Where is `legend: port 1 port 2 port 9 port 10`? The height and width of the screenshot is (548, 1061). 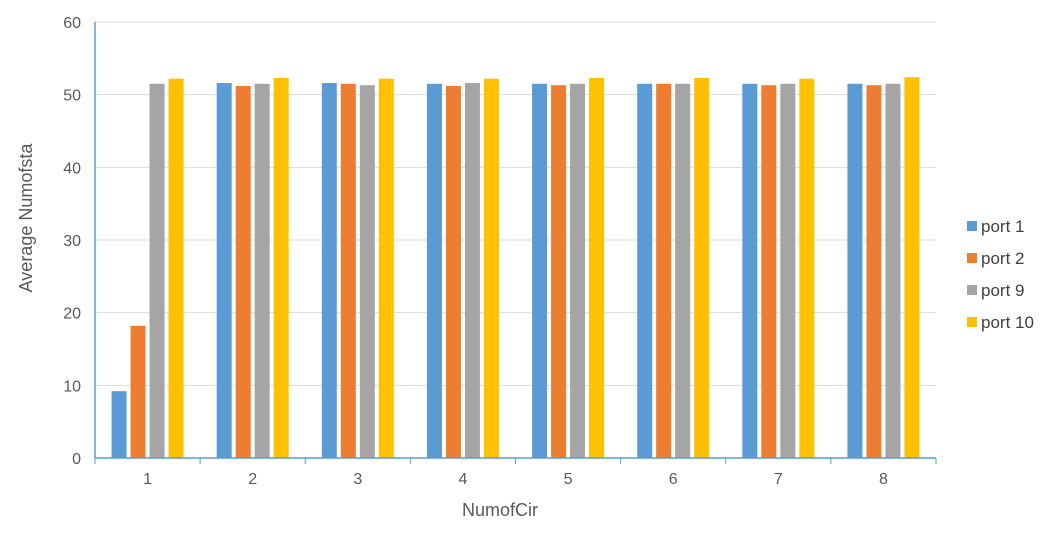 legend: port 1 port 2 port 9 port 10 is located at coordinates (1000, 274).